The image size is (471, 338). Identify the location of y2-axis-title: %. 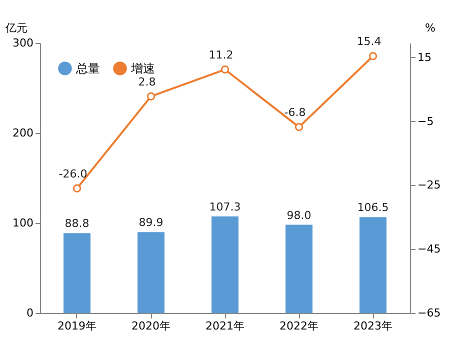
(430, 28).